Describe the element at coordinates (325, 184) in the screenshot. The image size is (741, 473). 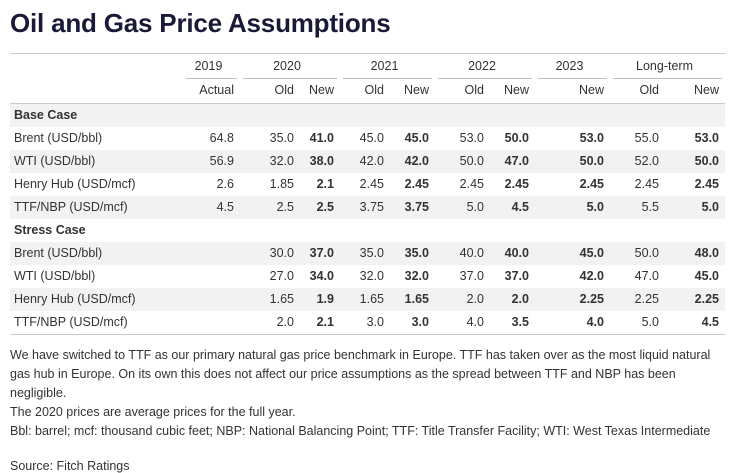
I see `cell: 2.1` at that location.